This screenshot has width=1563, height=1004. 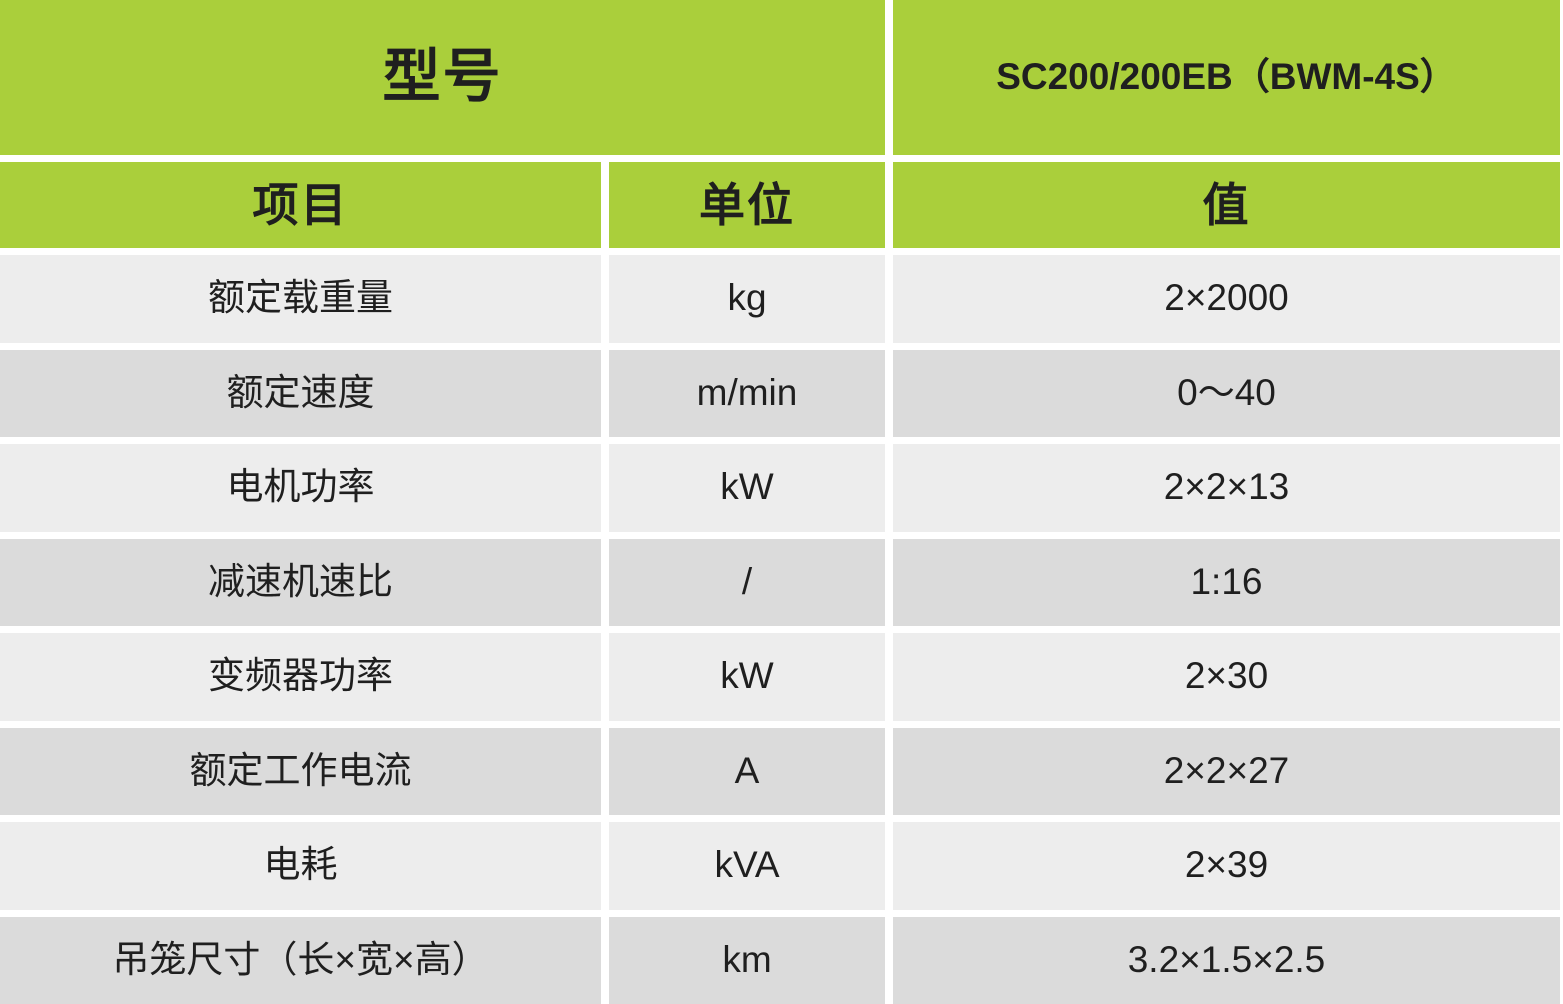 I want to click on spec-row-7-item: 电耗, so click(x=300, y=866).